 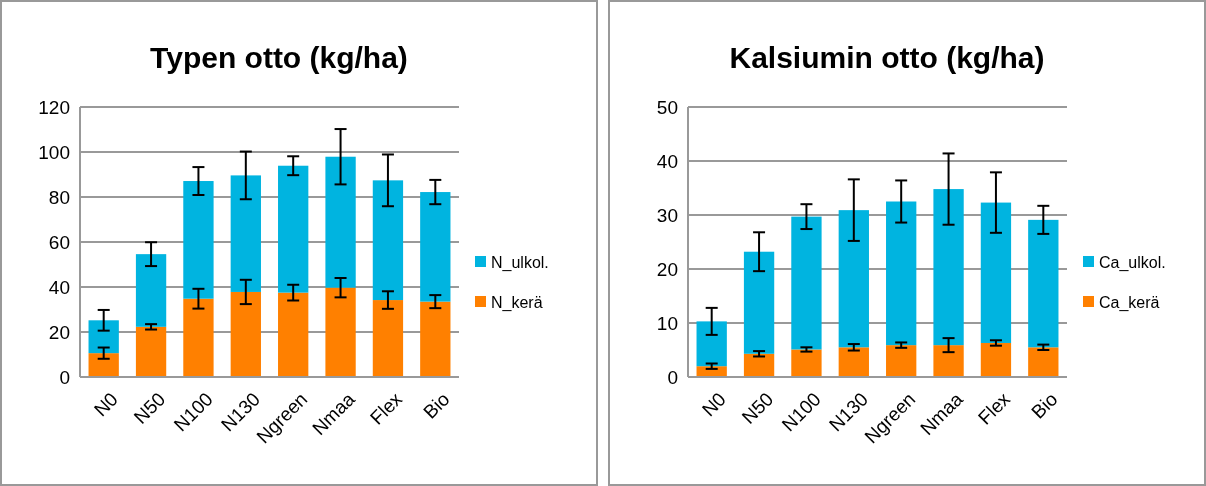 What do you see at coordinates (1132, 262) in the screenshot?
I see `legend-label: Ca_ulkol.` at bounding box center [1132, 262].